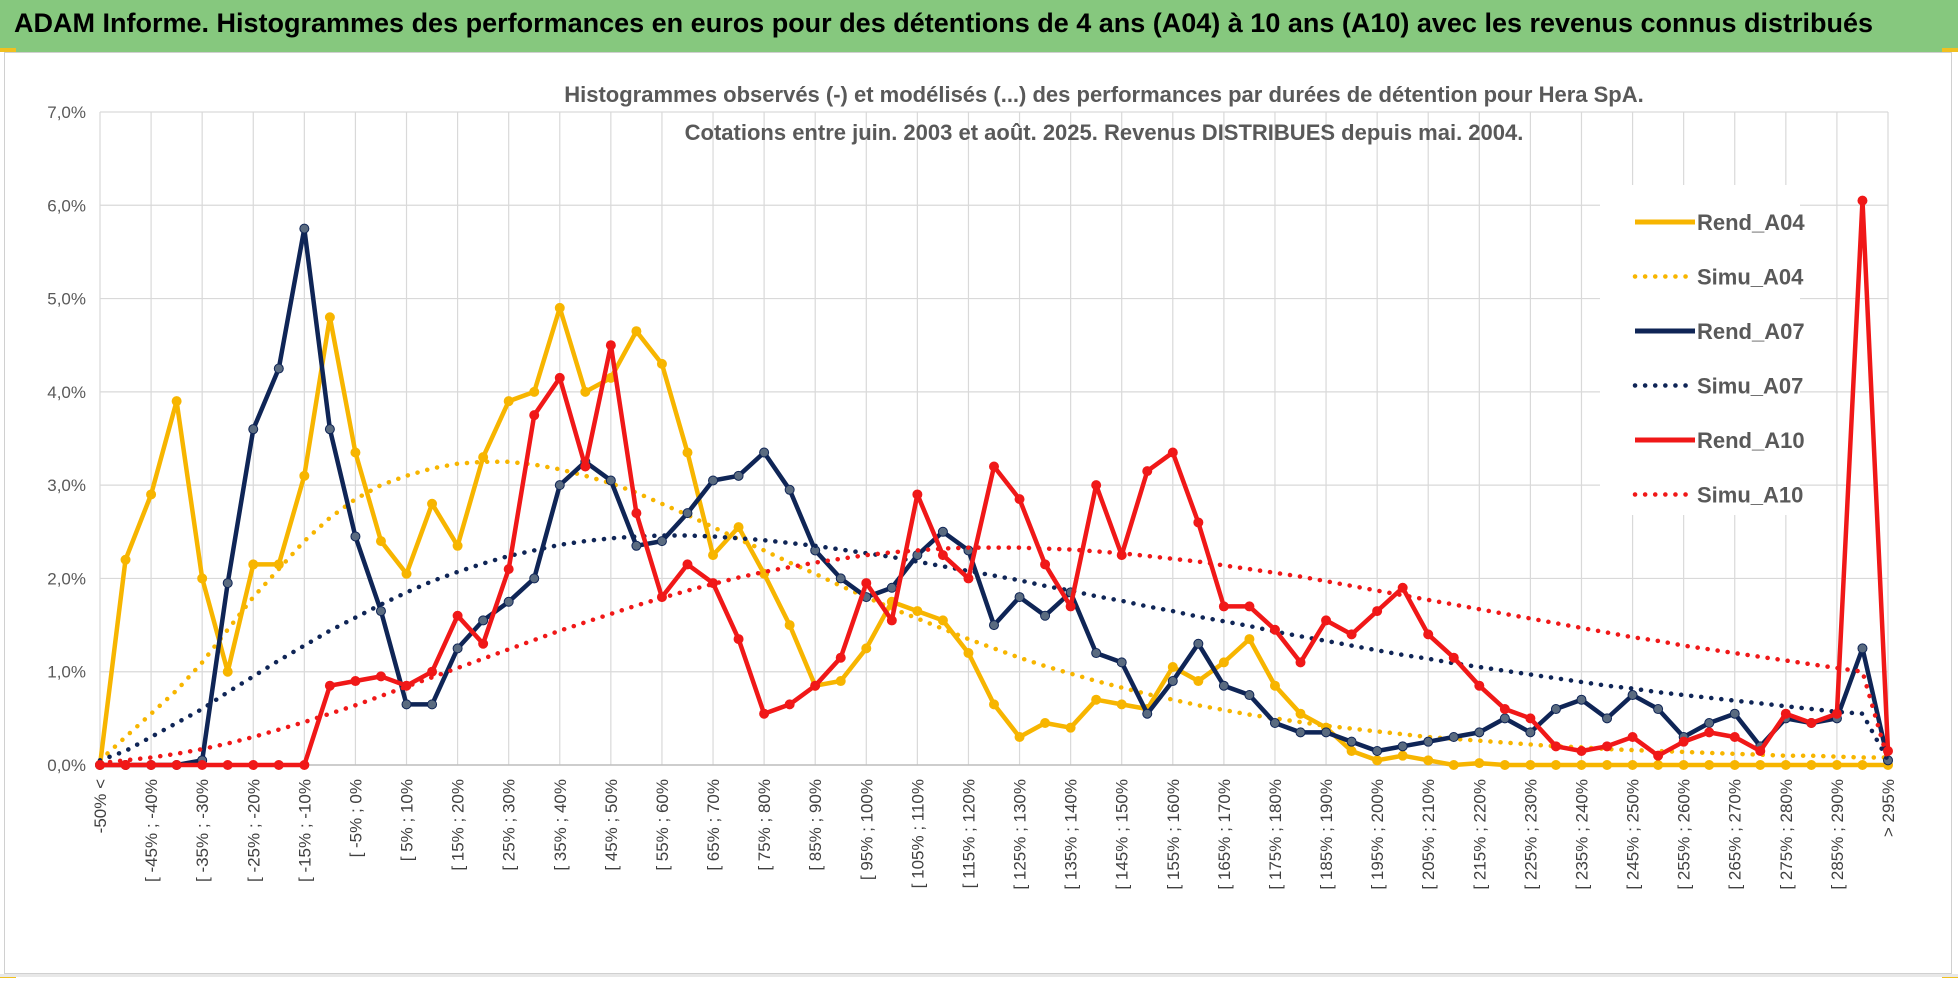 The width and height of the screenshot is (1958, 983). Describe the element at coordinates (1750, 277) in the screenshot. I see `legend-label-simu-a04: Simu_A04` at that location.